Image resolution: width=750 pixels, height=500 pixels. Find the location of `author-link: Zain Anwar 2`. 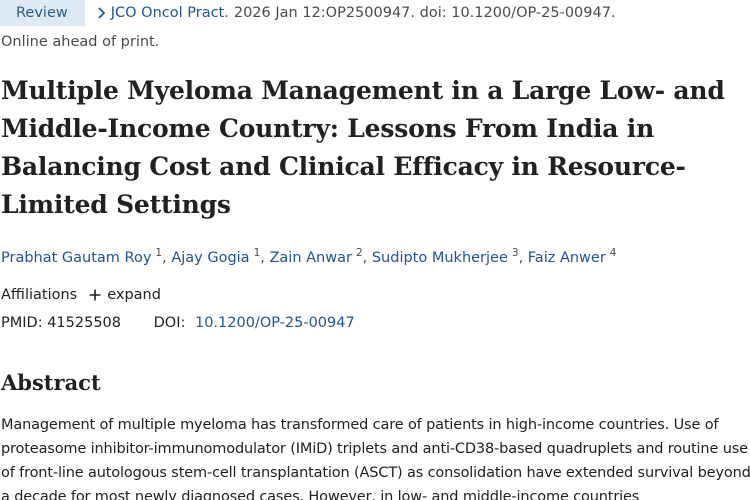

author-link: Zain Anwar 2 is located at coordinates (316, 256).